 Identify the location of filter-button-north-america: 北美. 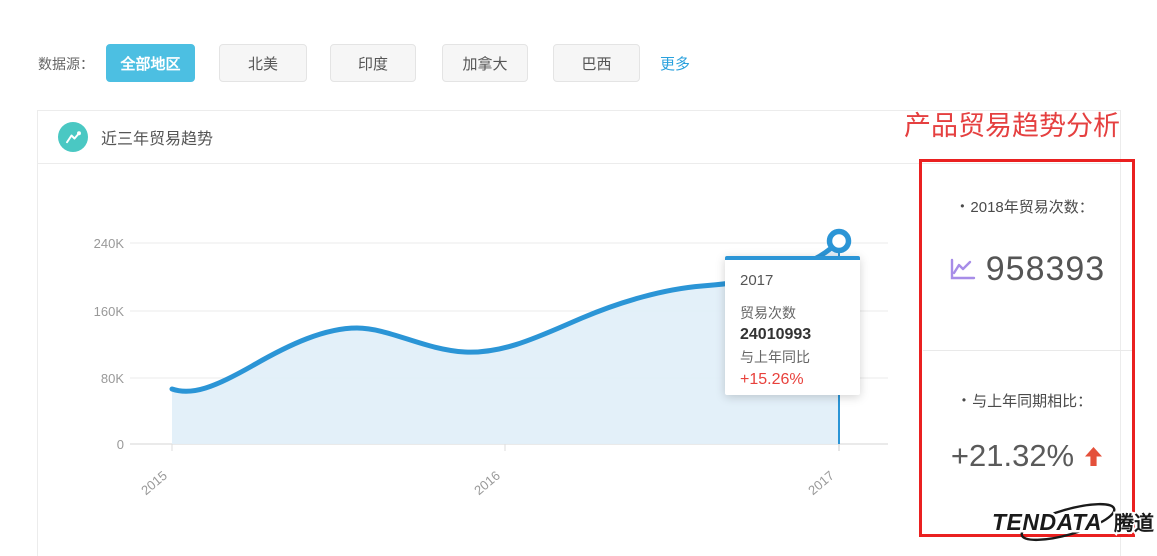
(263, 63).